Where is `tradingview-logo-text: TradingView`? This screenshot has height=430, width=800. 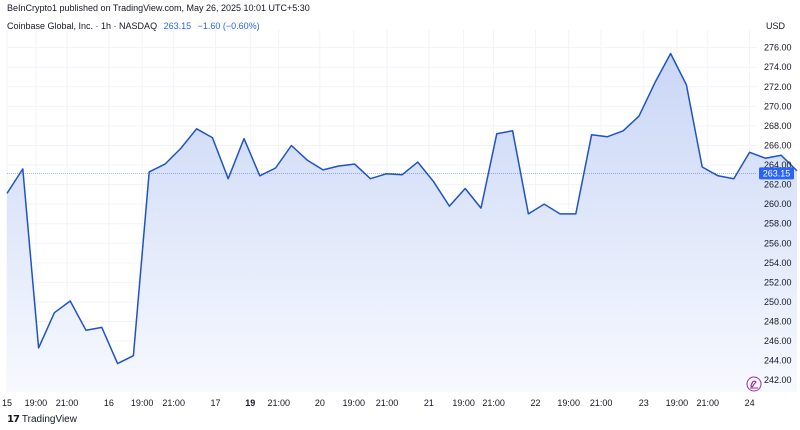
tradingview-logo-text: TradingView is located at coordinates (49, 419).